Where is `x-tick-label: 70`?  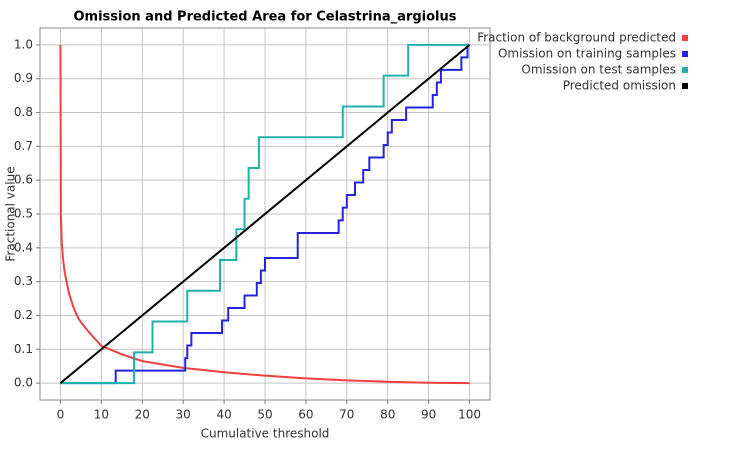
x-tick-label: 70 is located at coordinates (346, 415).